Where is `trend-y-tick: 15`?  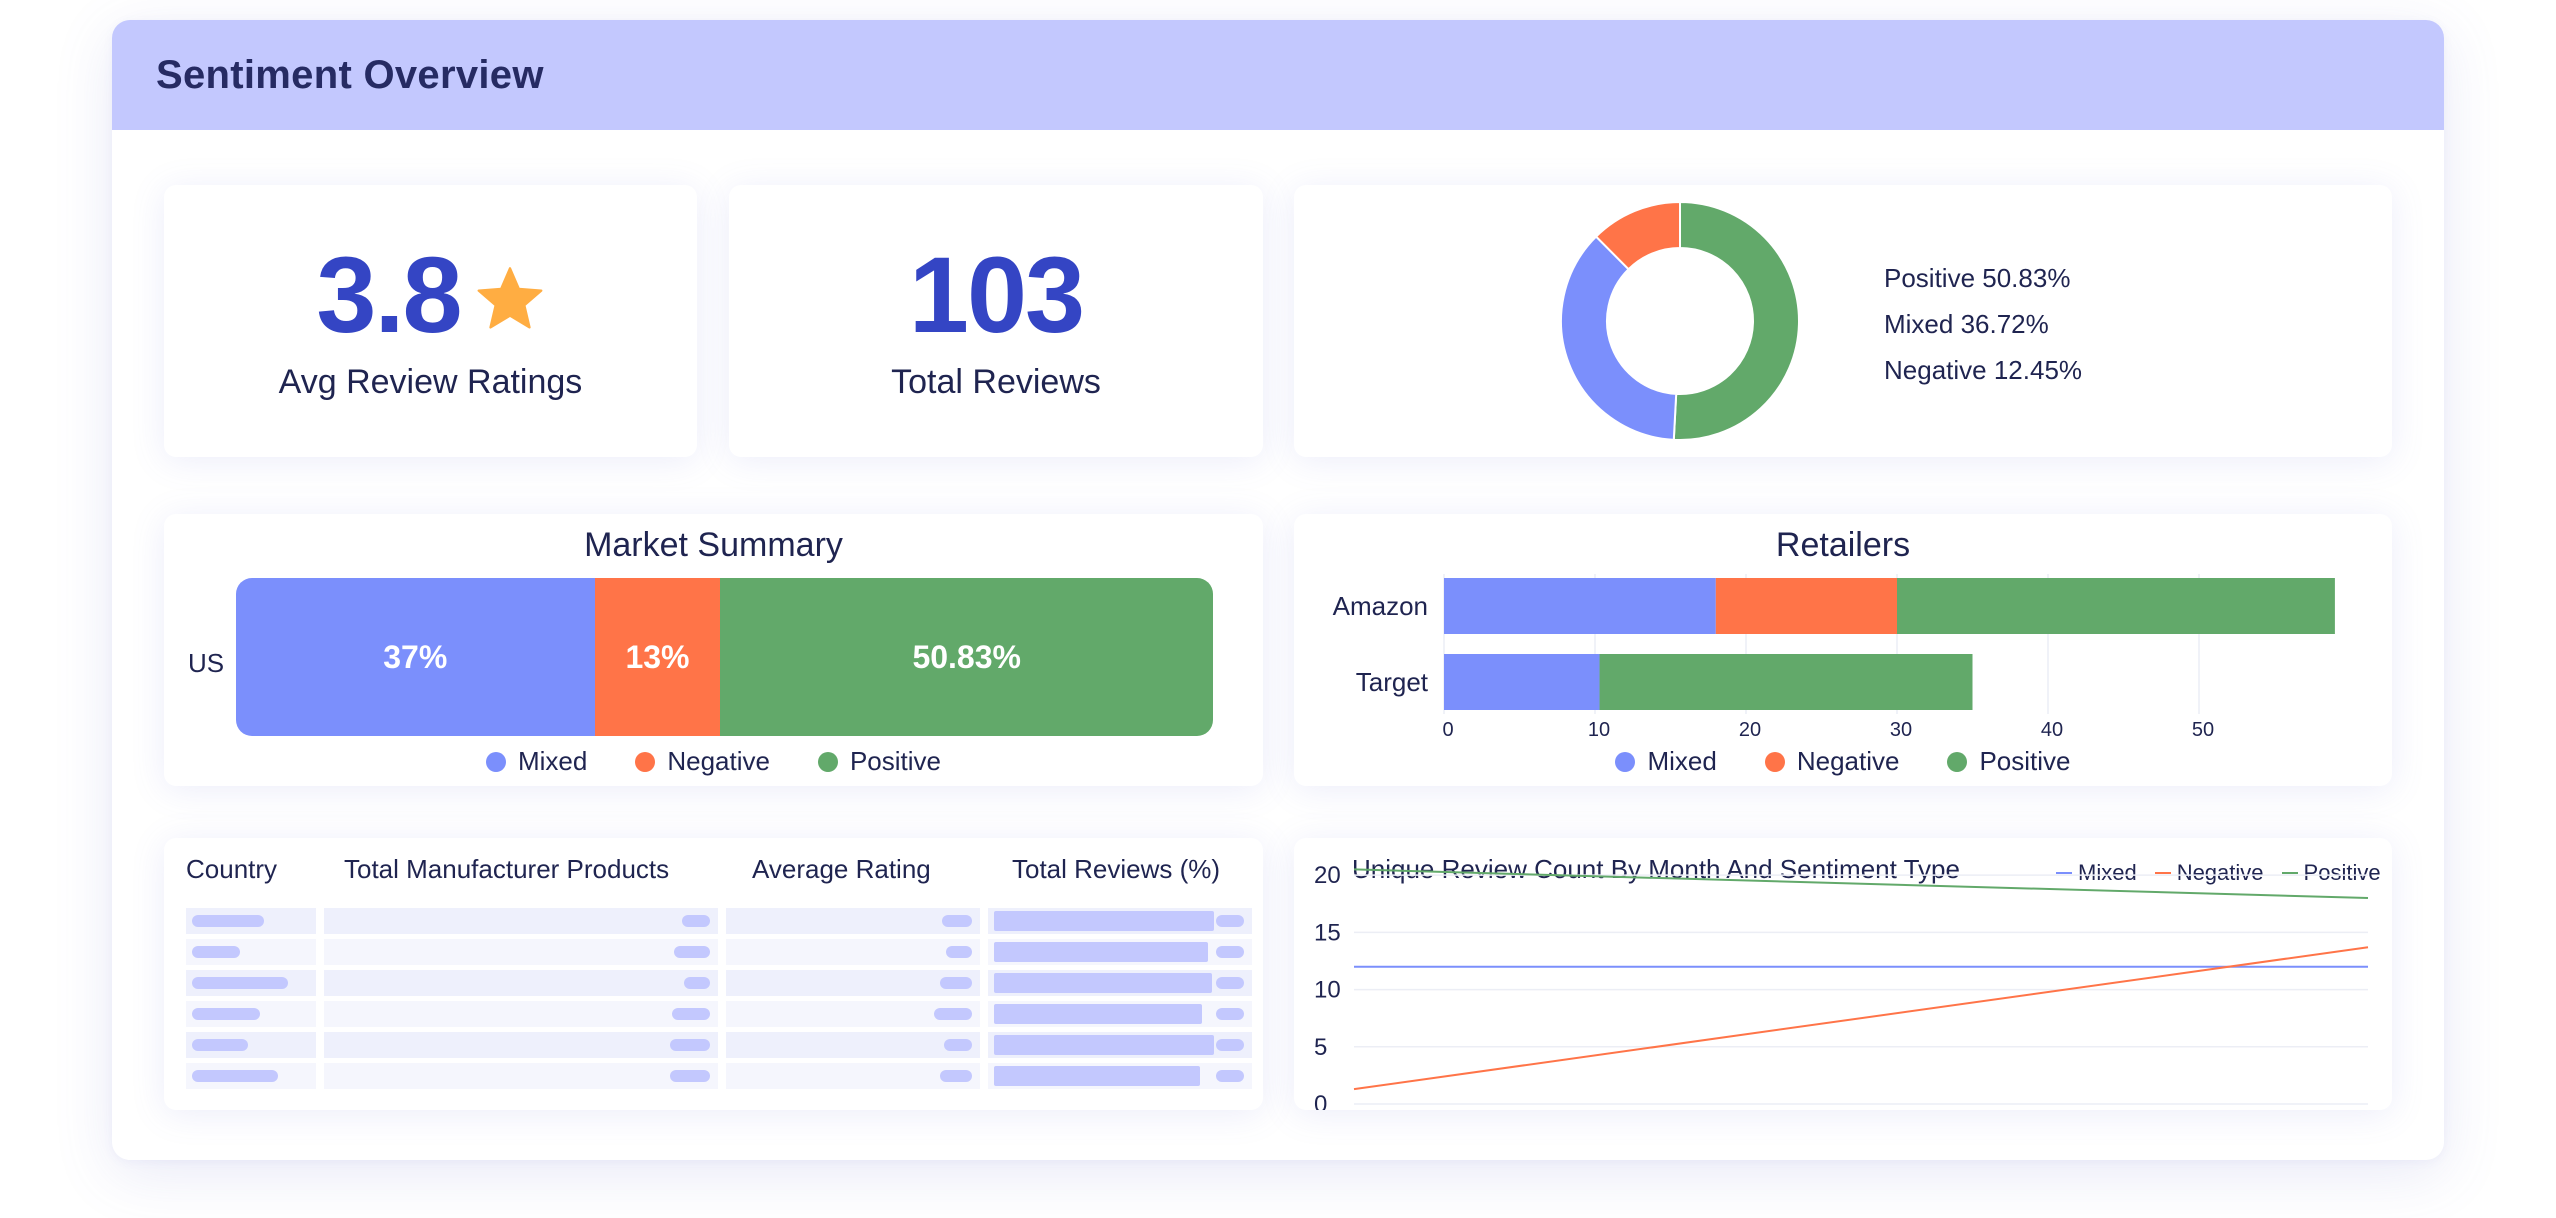
trend-y-tick: 15 is located at coordinates (1327, 932).